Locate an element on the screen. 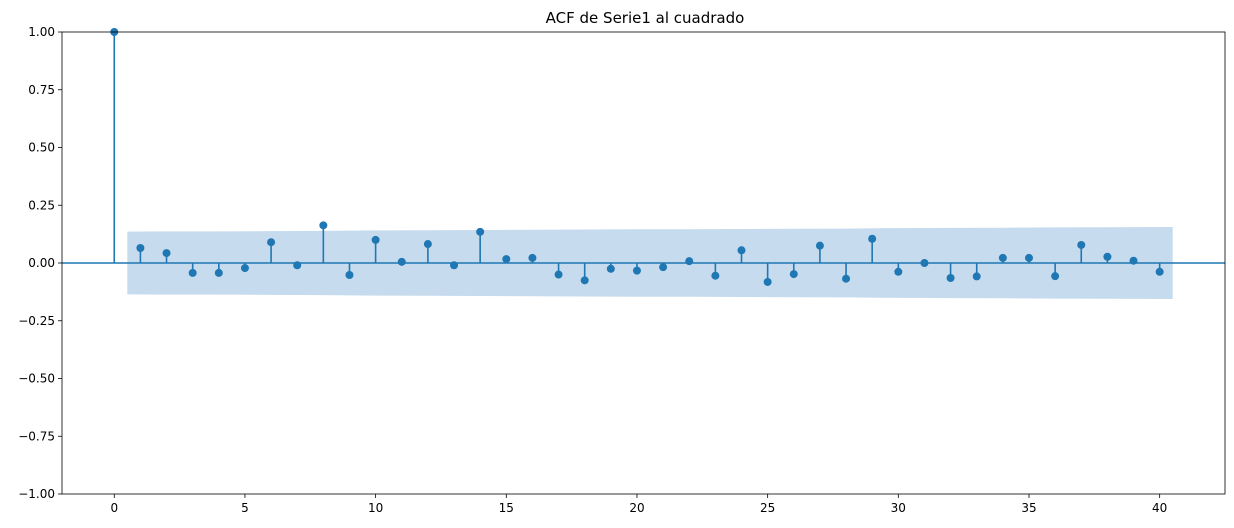  y-tick-label: −0.75 is located at coordinates (36, 436).